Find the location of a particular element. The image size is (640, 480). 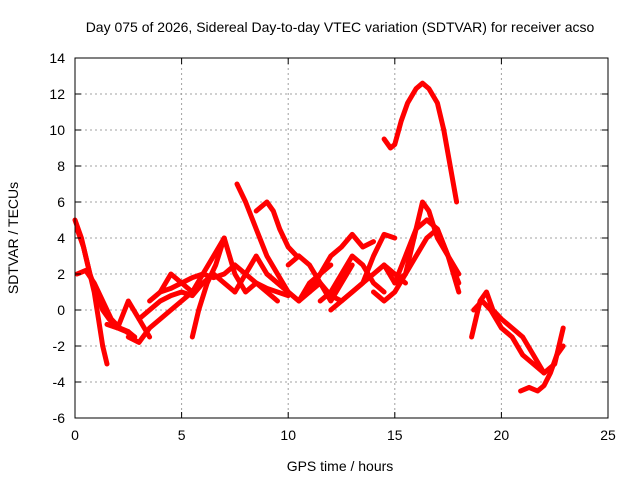

x-tick-label: 25 is located at coordinates (608, 435).